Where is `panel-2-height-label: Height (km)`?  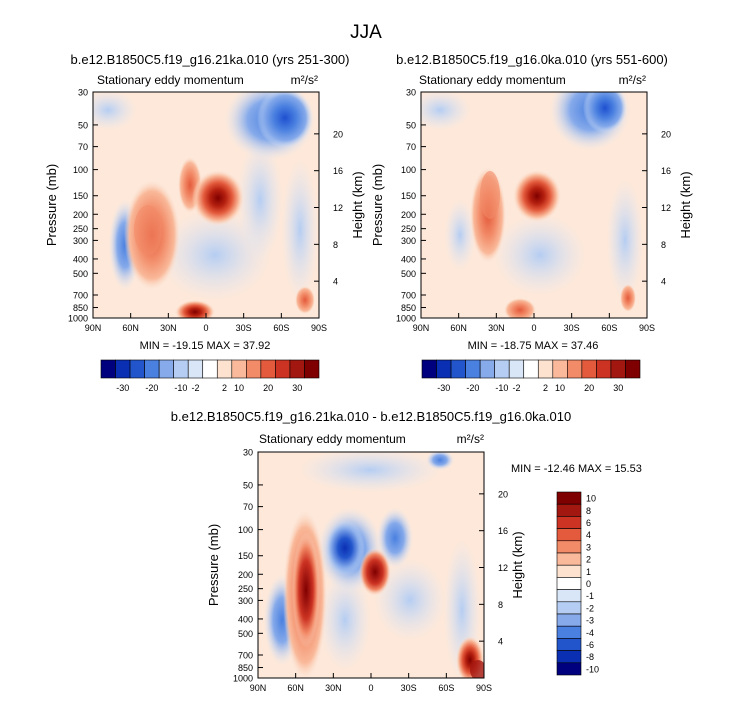
panel-2-height-label: Height (km) is located at coordinates (685, 204).